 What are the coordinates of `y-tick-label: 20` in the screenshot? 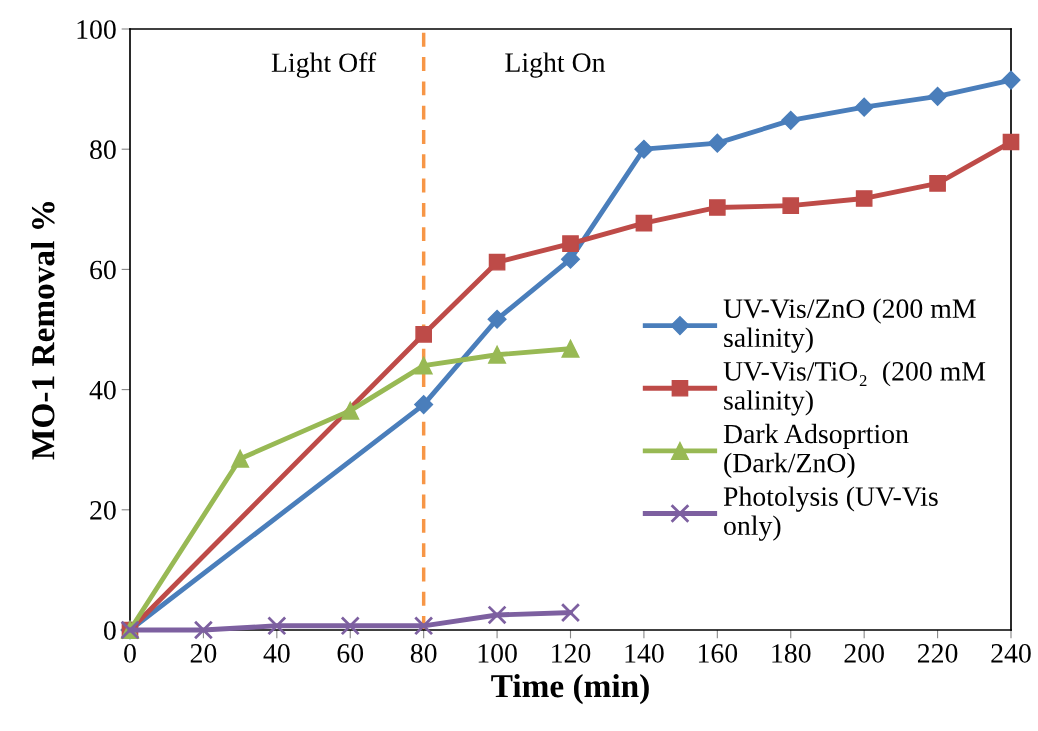 It's located at (103, 510).